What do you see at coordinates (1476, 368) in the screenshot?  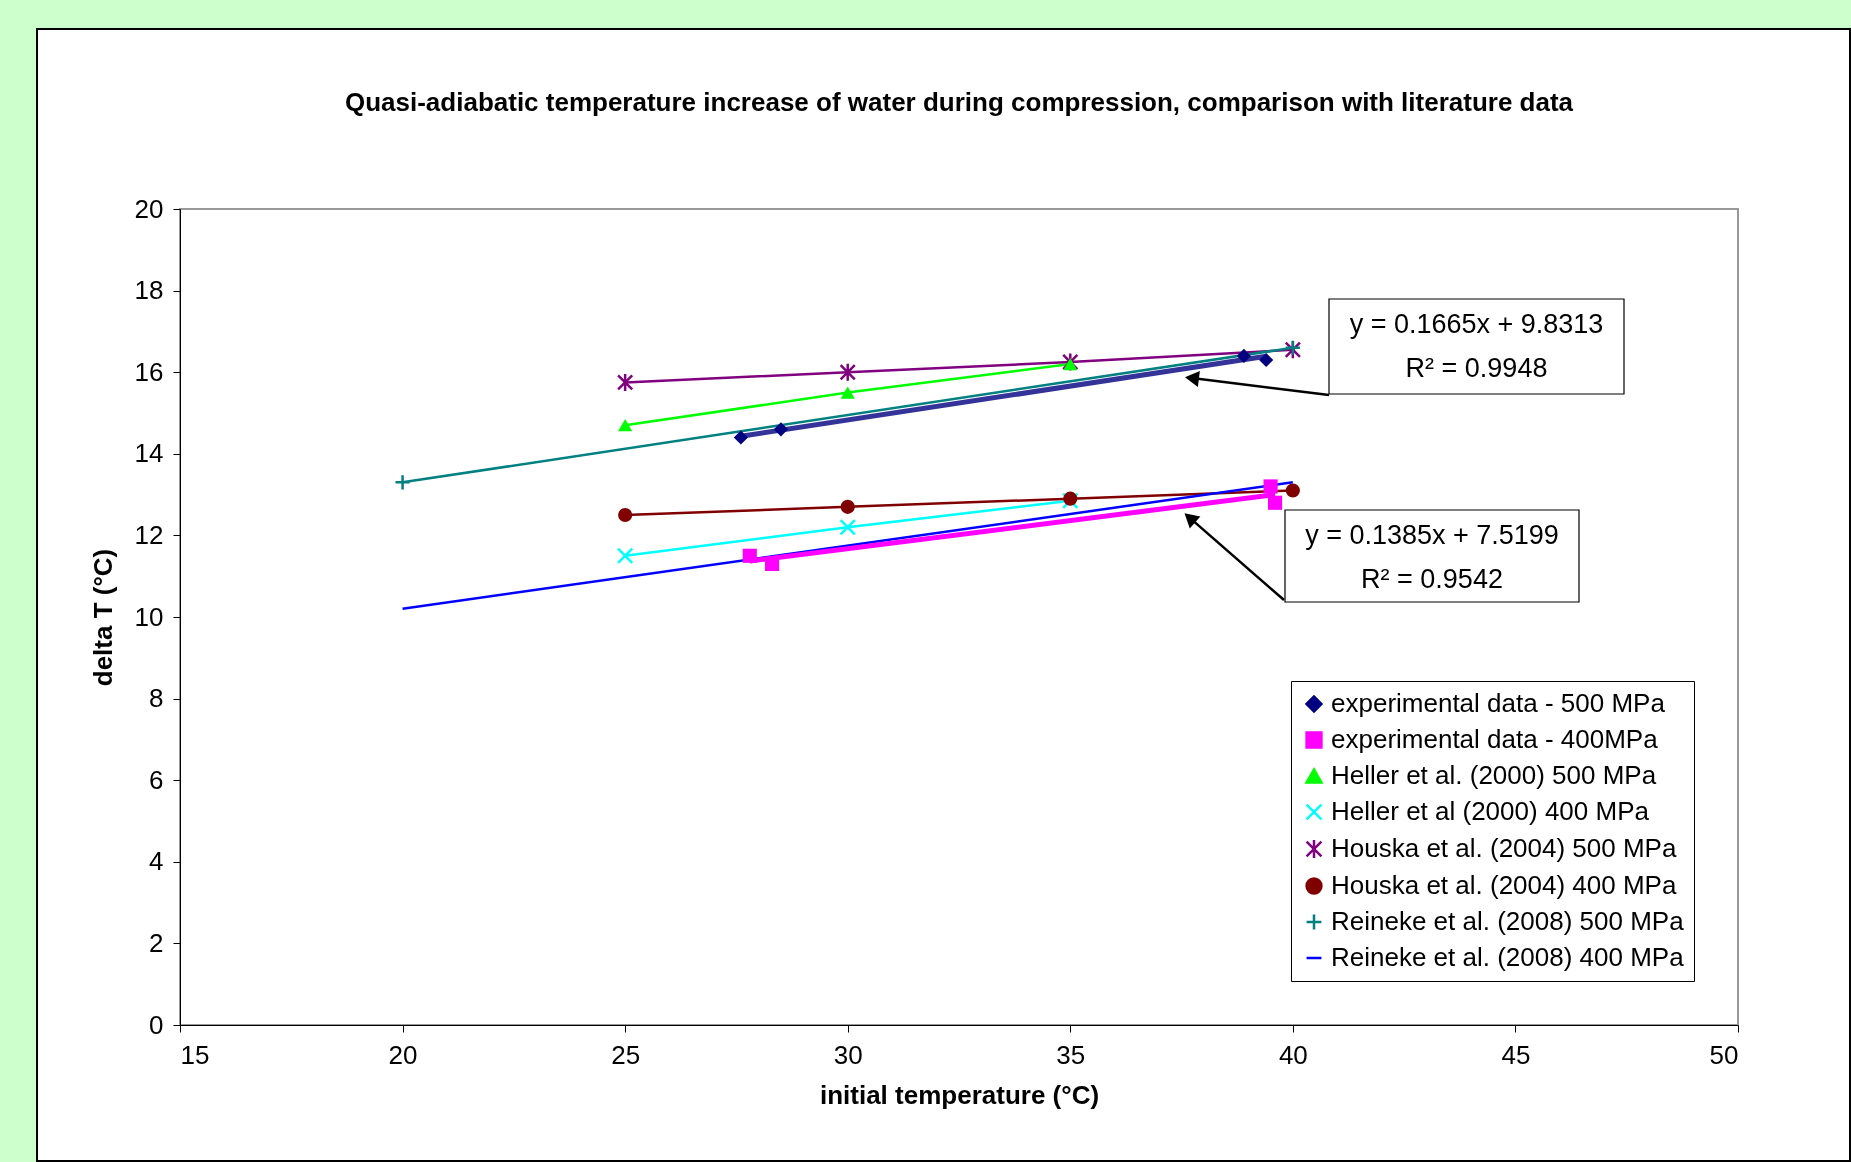 I see `annotation: R² = 0.9948` at bounding box center [1476, 368].